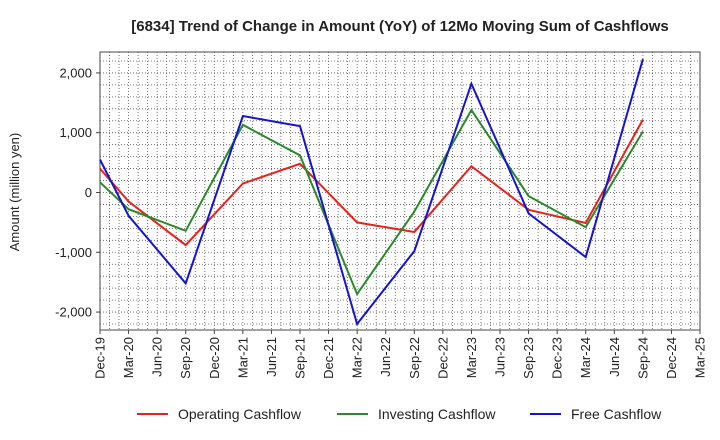 Image resolution: width=720 pixels, height=440 pixels. Describe the element at coordinates (240, 414) in the screenshot. I see `operating-cashflow-legend-label: Operating Cashflow` at that location.